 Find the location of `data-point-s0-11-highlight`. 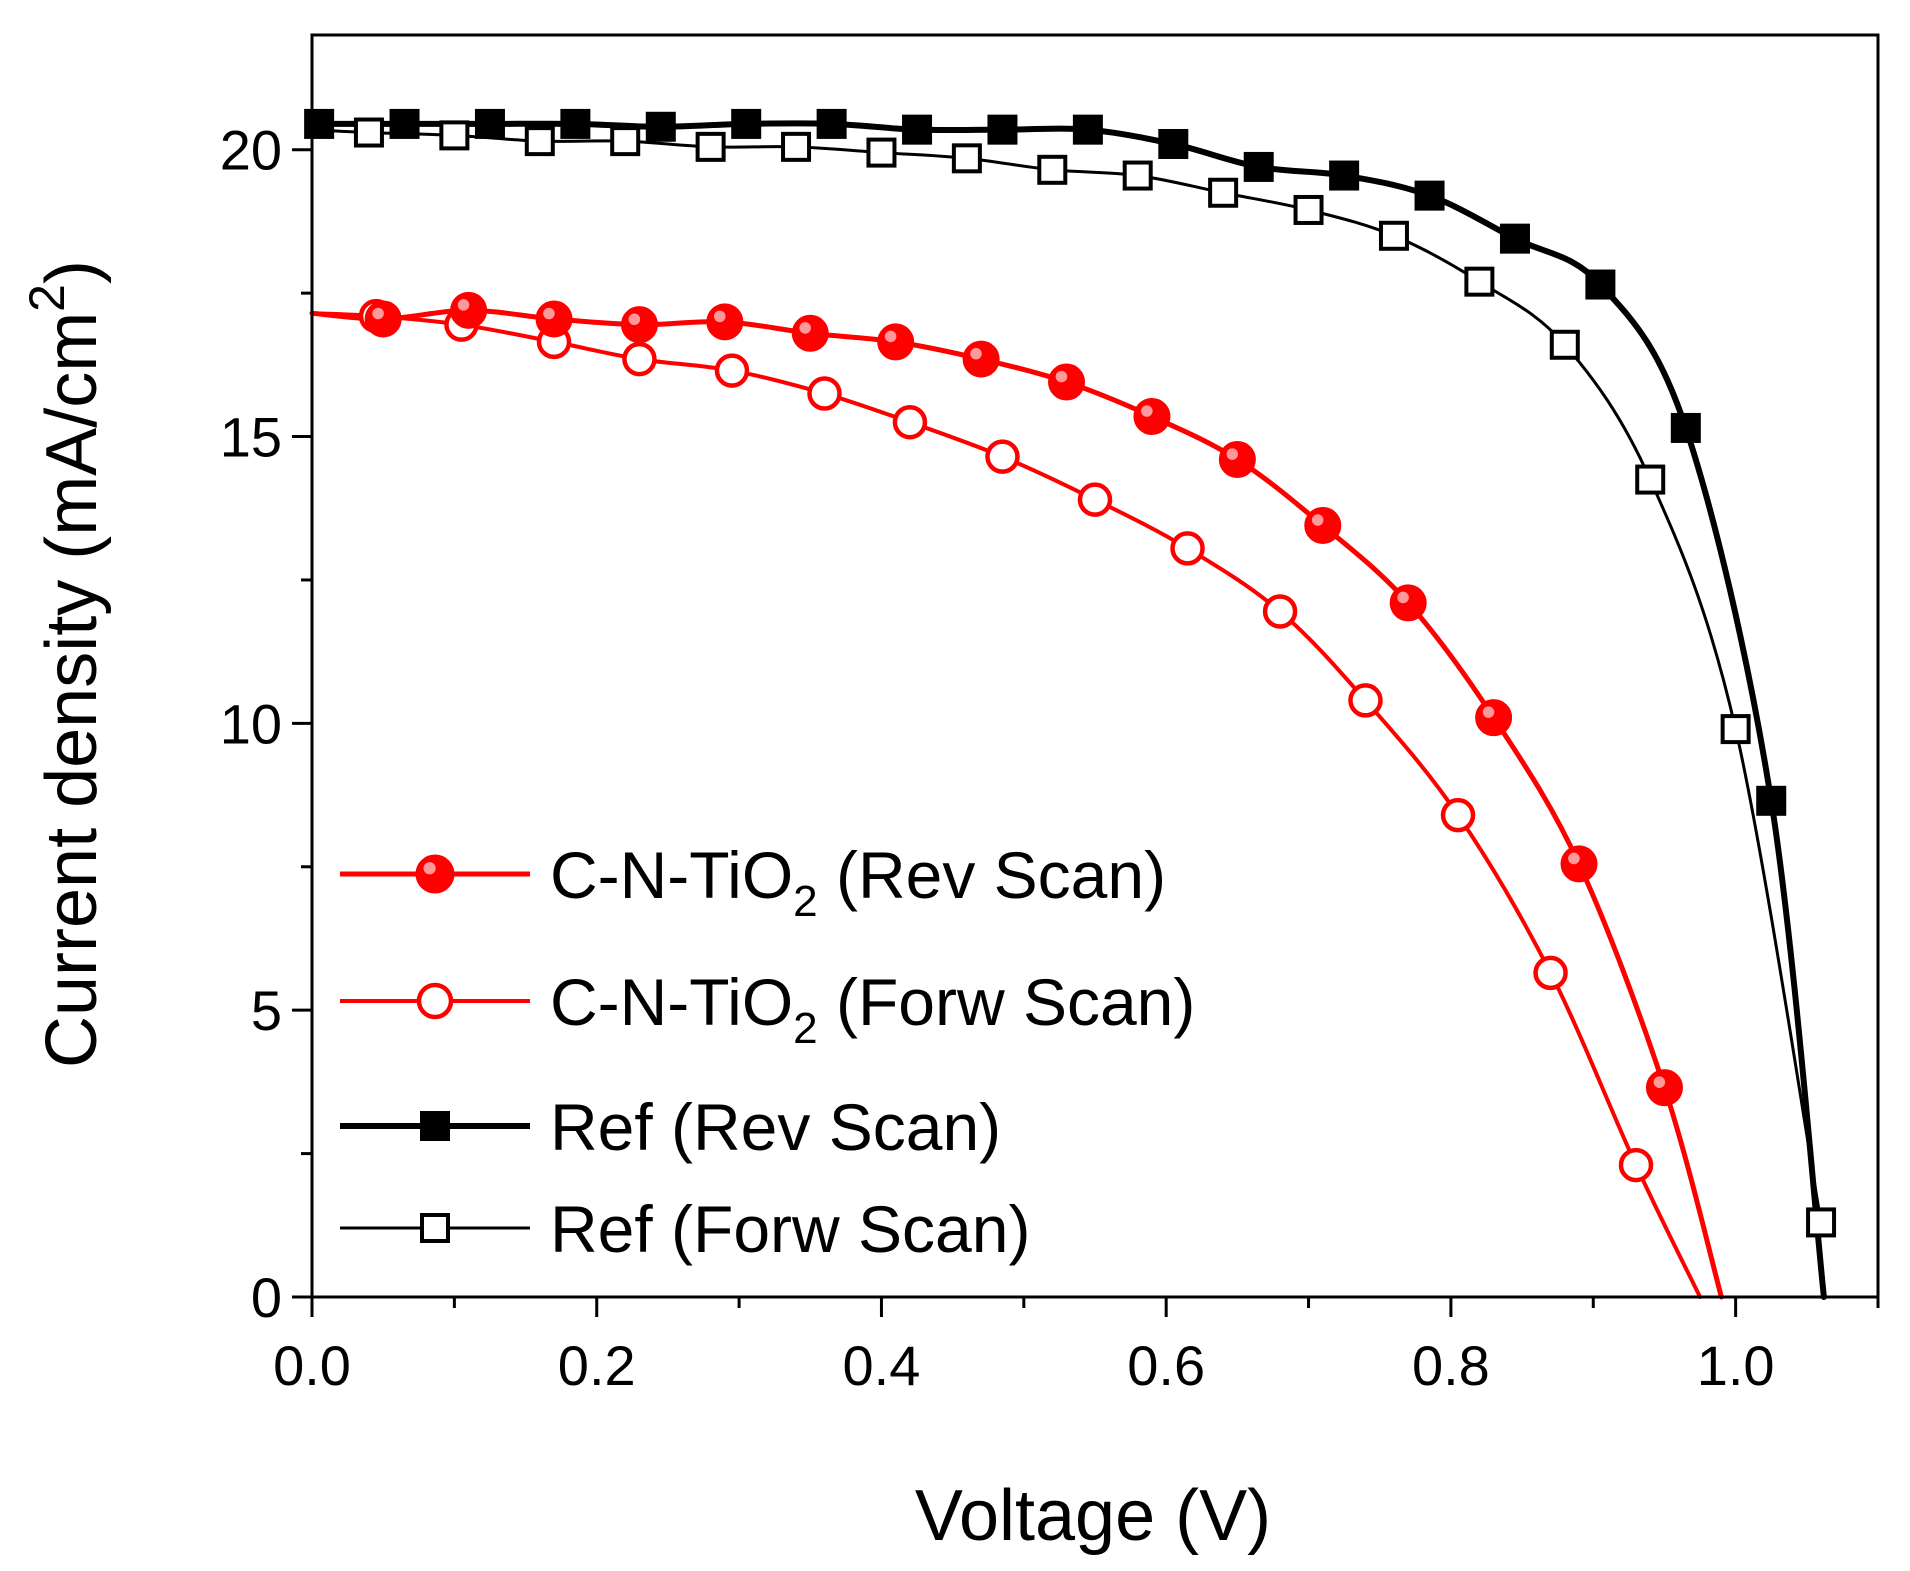

data-point-s0-11-highlight is located at coordinates (1317, 520).